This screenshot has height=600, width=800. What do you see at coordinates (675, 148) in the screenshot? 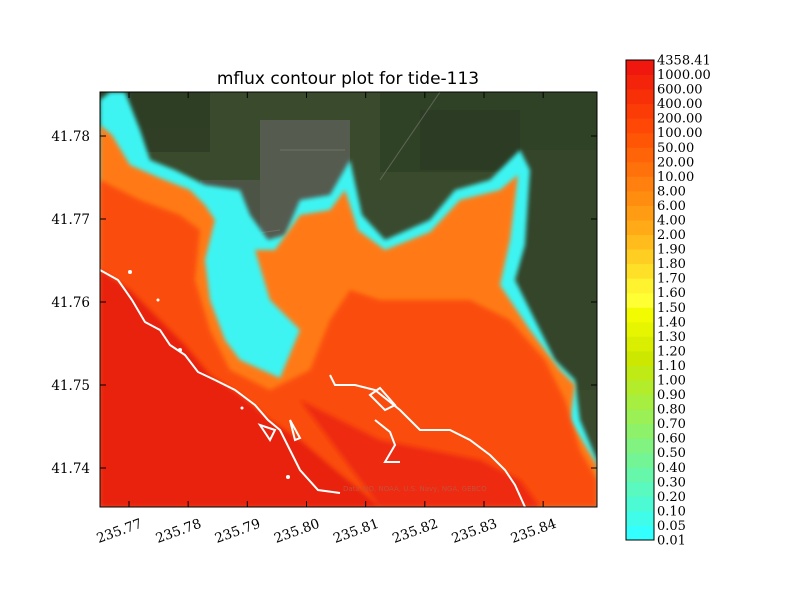
I see `colorbar-tick-label: 50.00` at bounding box center [675, 148].